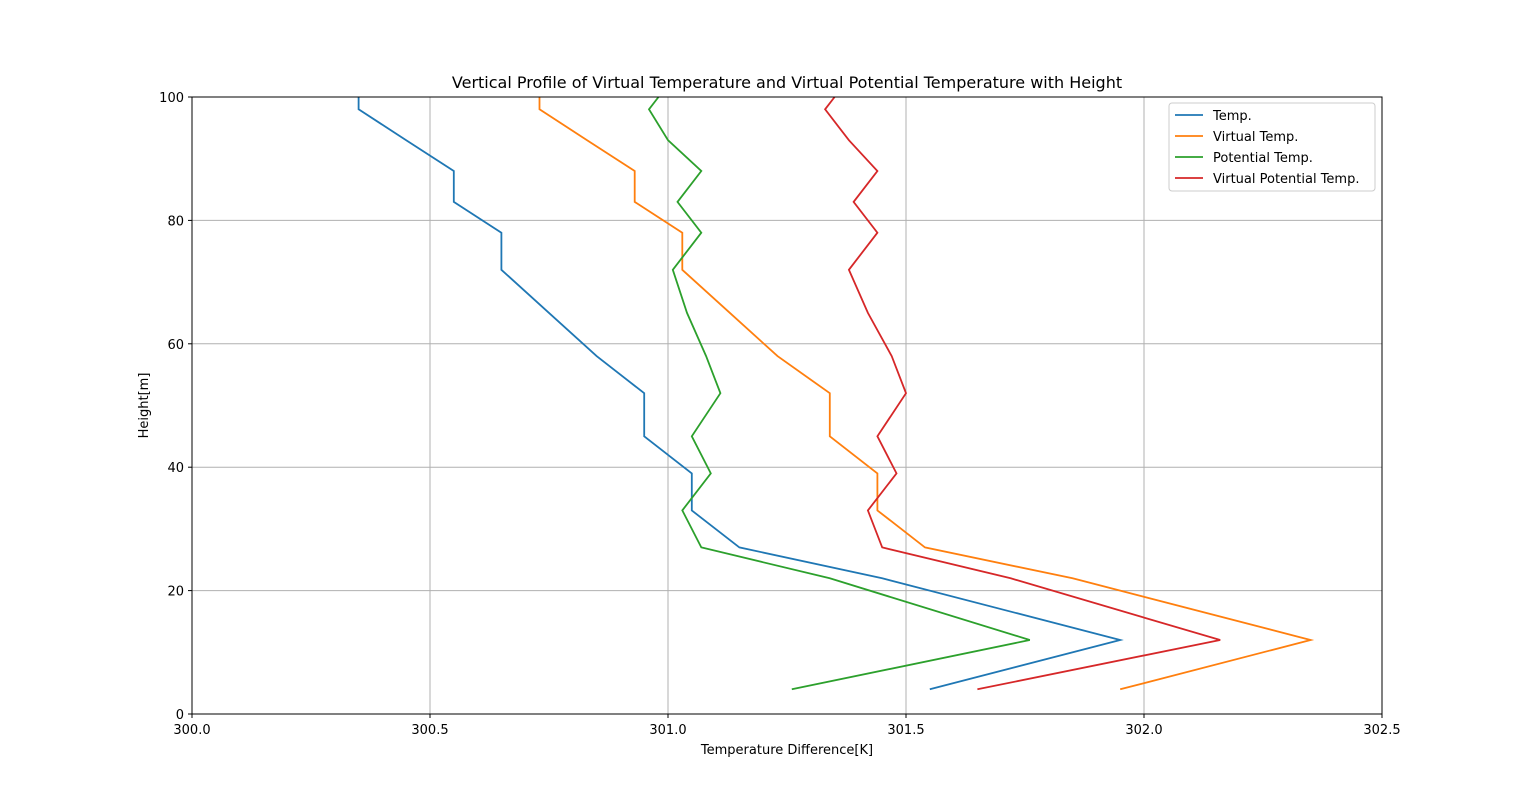 This screenshot has height=802, width=1536. Describe the element at coordinates (1255, 137) in the screenshot. I see `legend-label: Virtual Temp.` at that location.